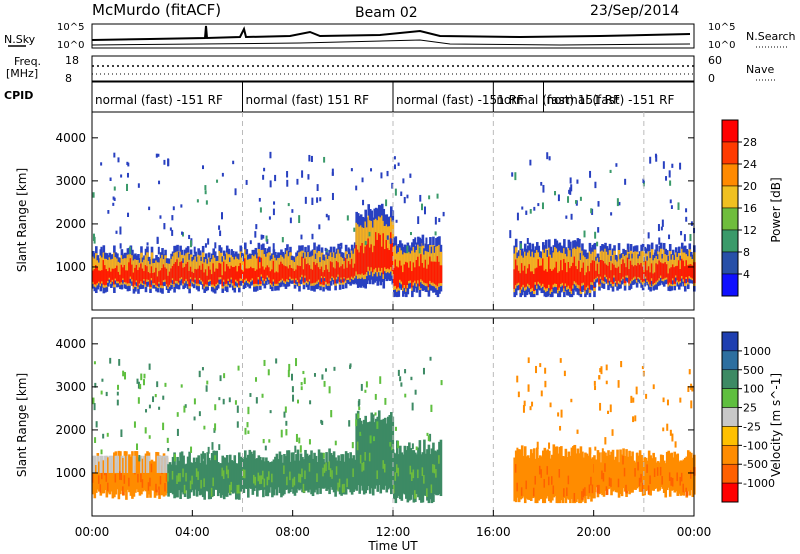 Image resolution: width=800 pixels, height=554 pixels. I want to click on colorbar-tick-label: 8, so click(746, 252).